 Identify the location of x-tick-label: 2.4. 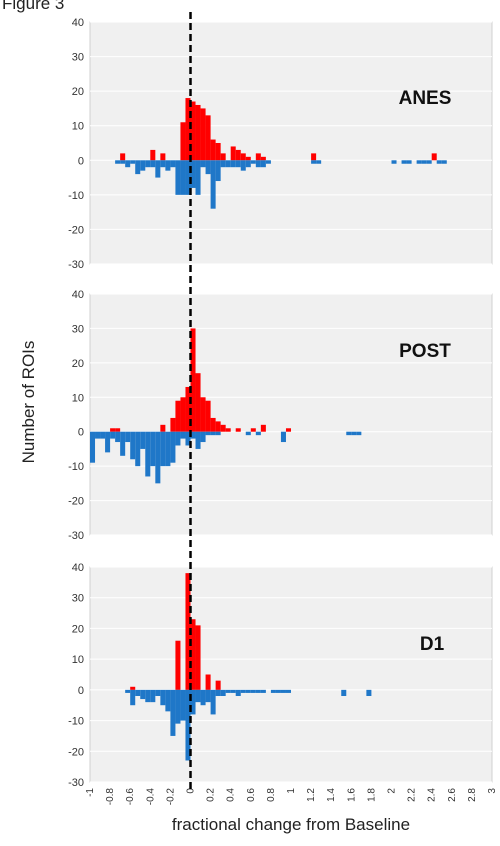
(432, 795).